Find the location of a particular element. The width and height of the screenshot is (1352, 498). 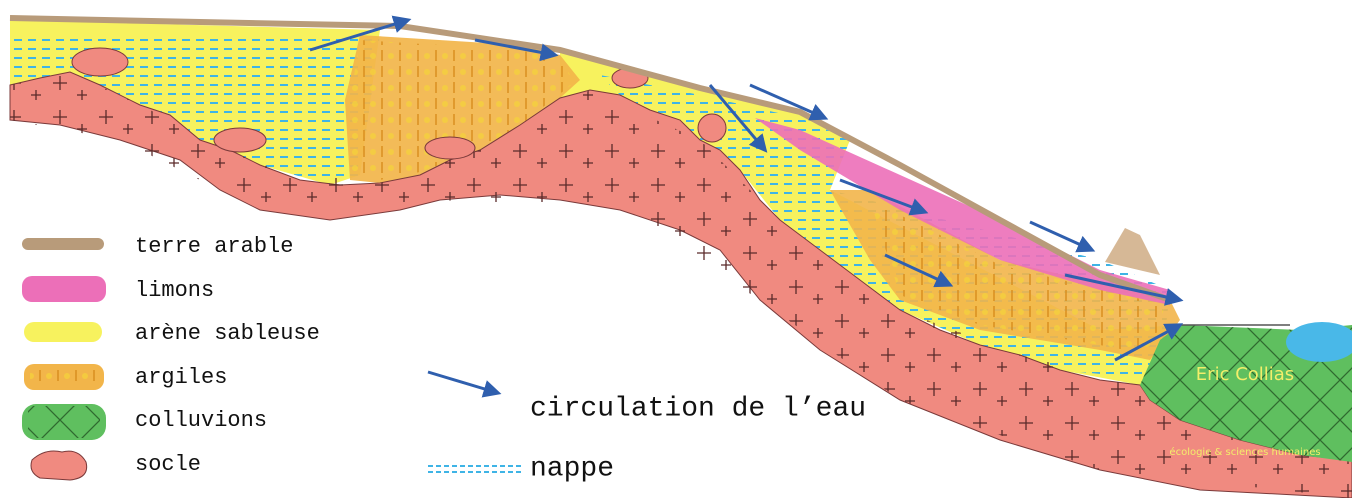

swatch-limons is located at coordinates (64, 289).